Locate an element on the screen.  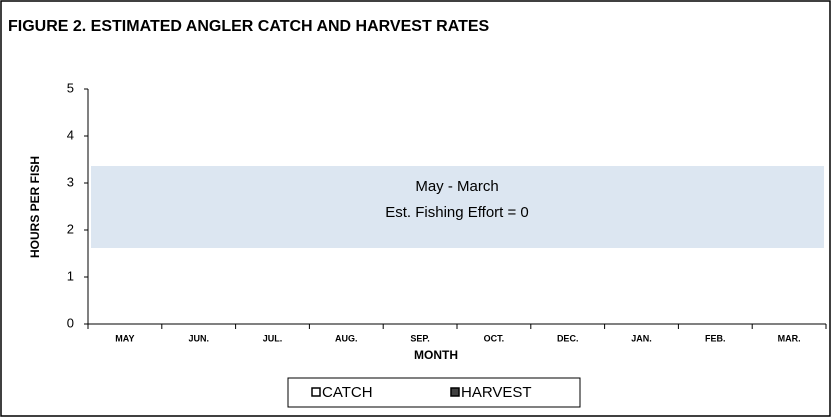
y-tick-label: 5 is located at coordinates (70, 87).